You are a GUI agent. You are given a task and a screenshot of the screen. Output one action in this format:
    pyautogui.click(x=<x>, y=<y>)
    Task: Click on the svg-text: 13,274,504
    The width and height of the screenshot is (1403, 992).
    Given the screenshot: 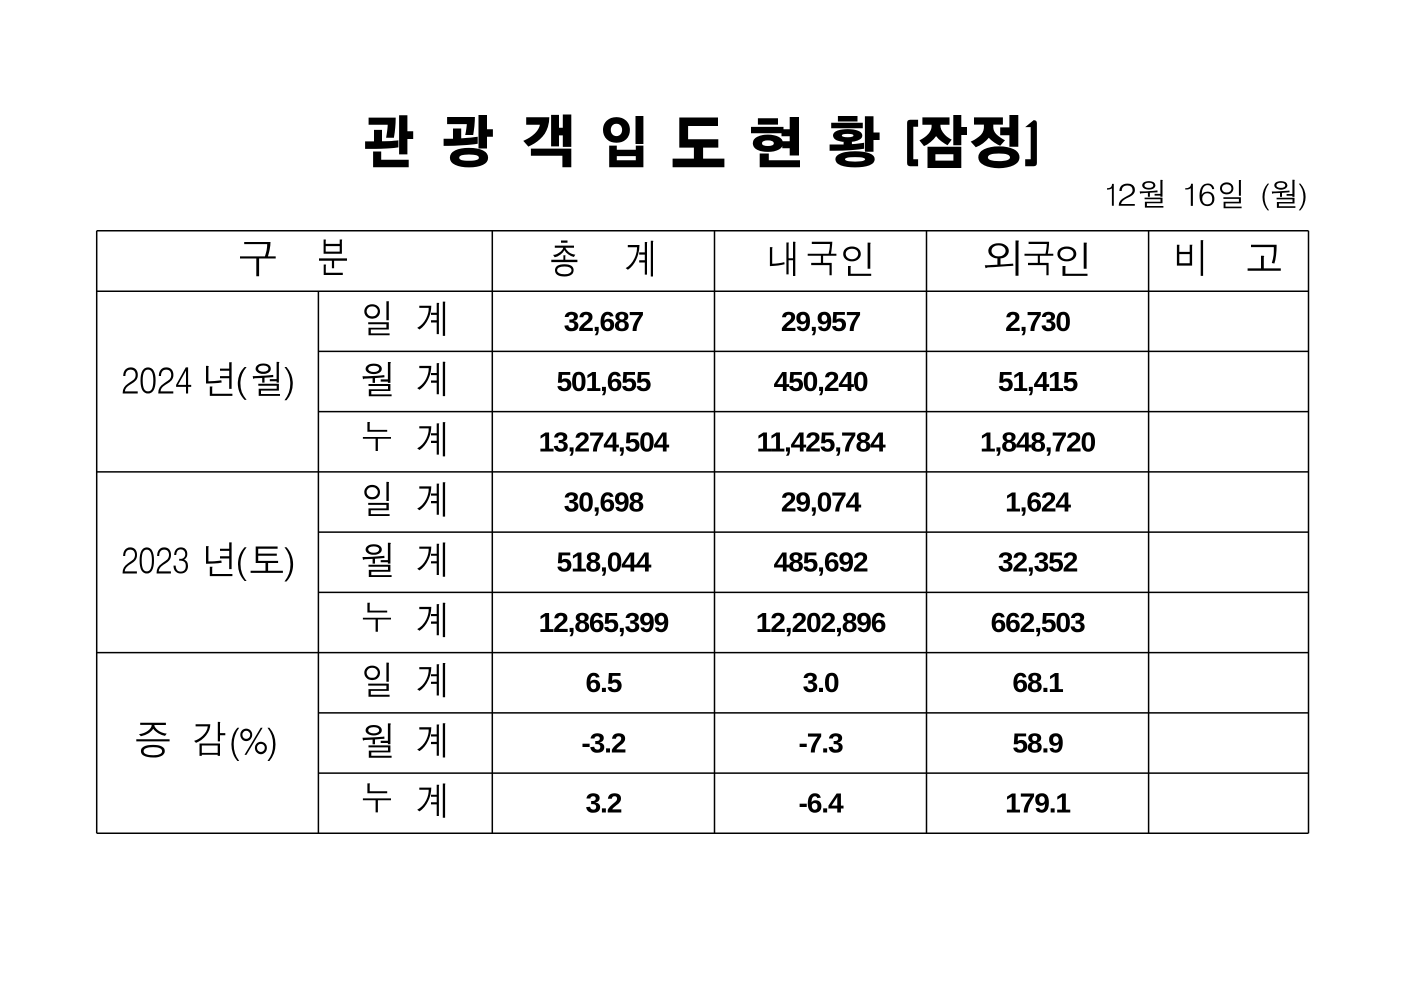 What is the action you would take?
    pyautogui.click(x=604, y=441)
    